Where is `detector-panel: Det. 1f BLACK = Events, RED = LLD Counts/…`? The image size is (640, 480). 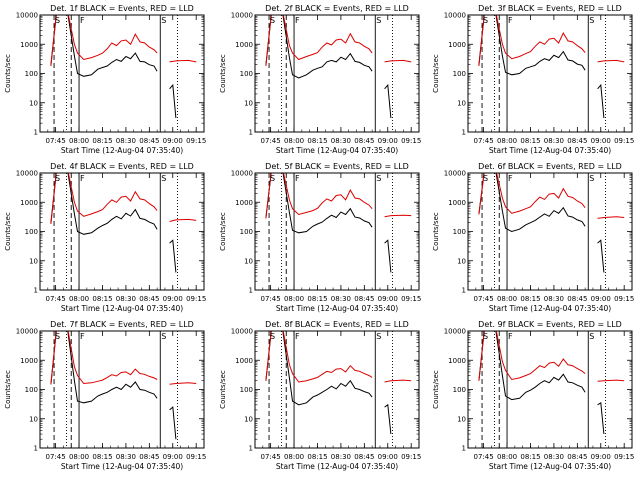
detector-panel: Det. 1f BLACK = Events, RED = LLD Counts/… is located at coordinates (105, 79).